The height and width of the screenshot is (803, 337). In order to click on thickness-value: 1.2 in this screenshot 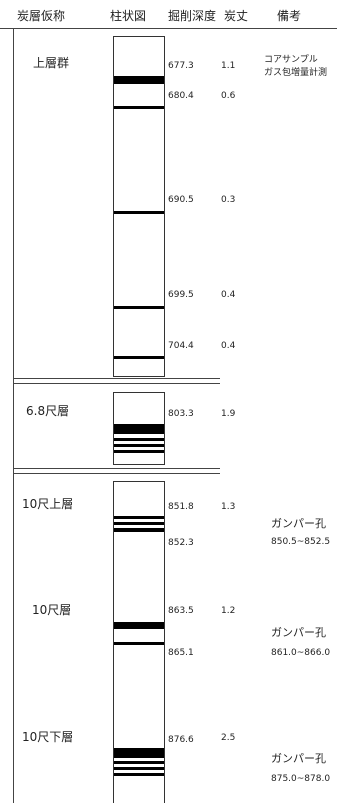, I will do `click(228, 611)`.